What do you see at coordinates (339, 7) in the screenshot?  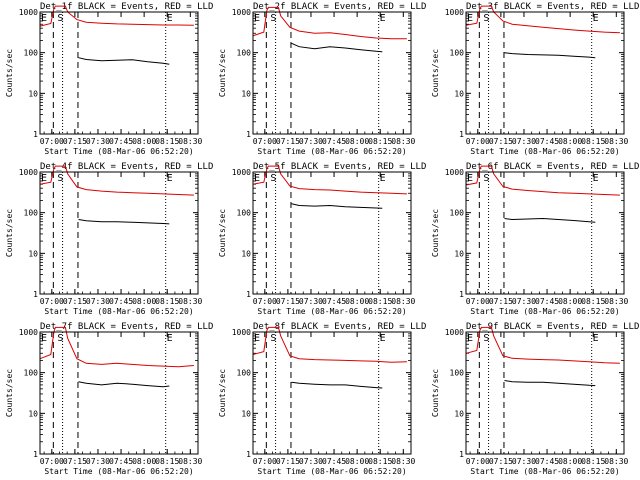 I see `chart-title: Det_2f BLACK = Events, RED = LLD` at bounding box center [339, 7].